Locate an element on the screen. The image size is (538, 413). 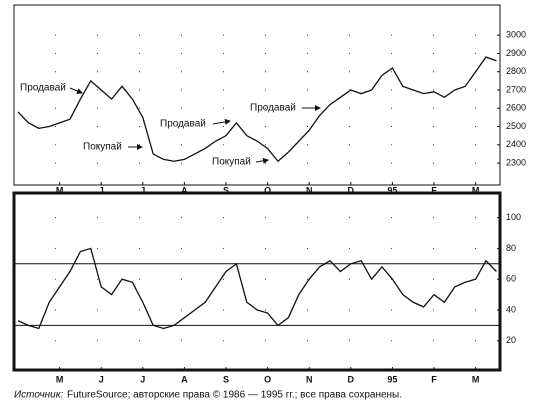
y-tick-label: 20 is located at coordinates (511, 340).